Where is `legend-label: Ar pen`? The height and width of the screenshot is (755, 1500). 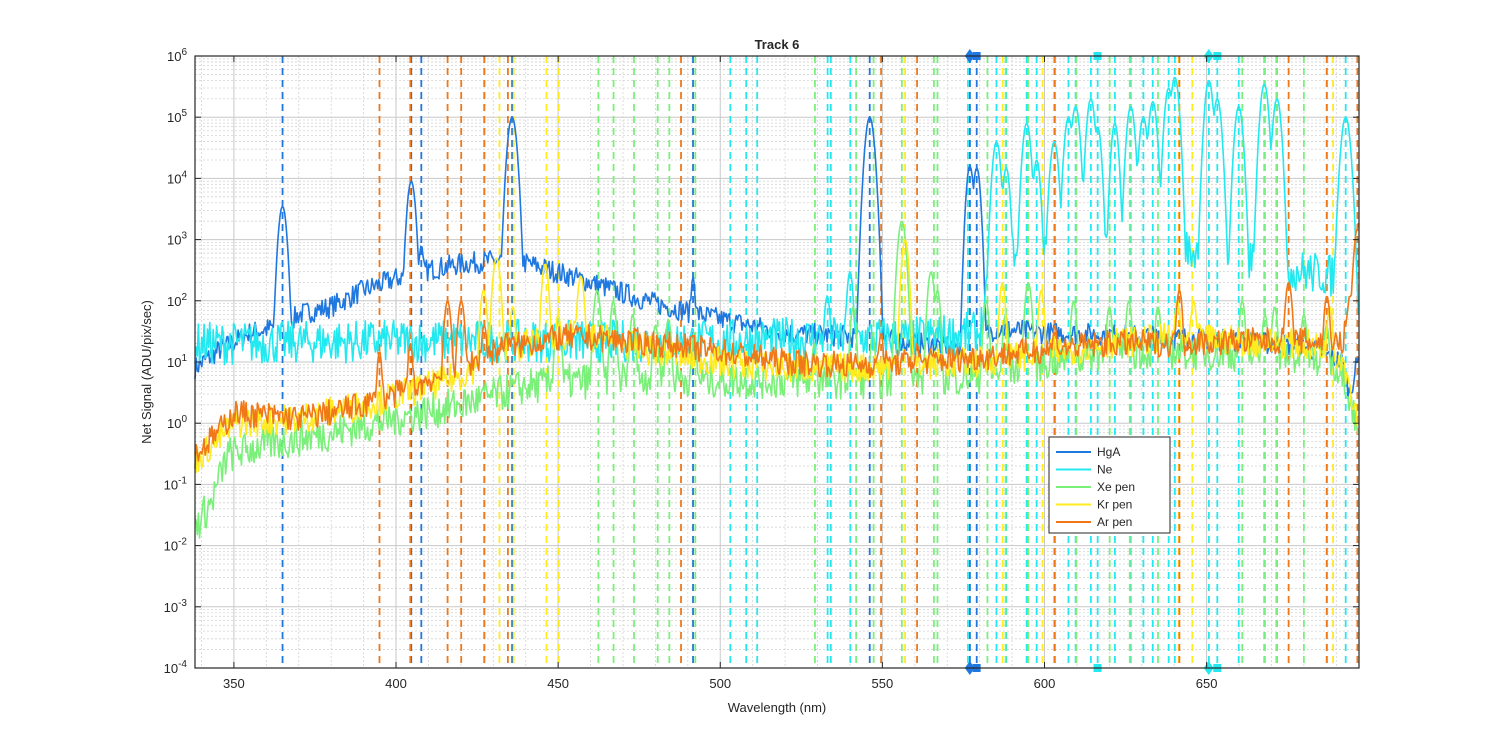
legend-label: Ar pen is located at coordinates (1114, 522).